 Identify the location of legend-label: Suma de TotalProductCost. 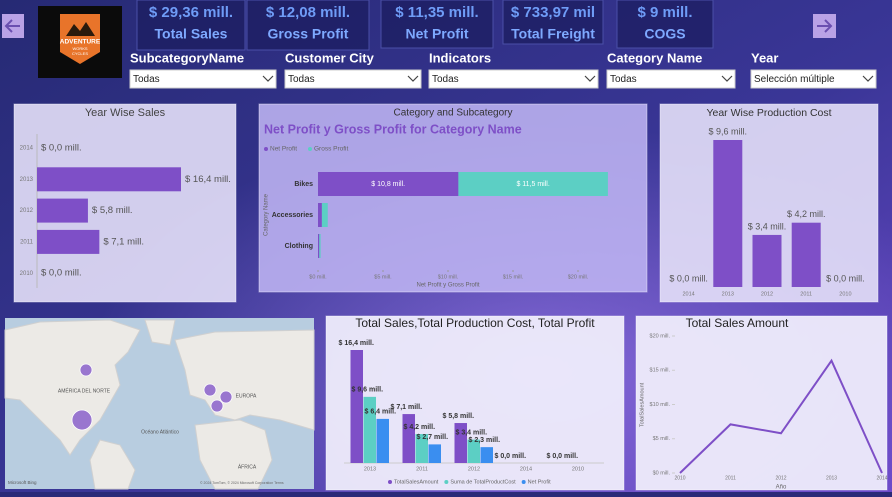
(483, 482).